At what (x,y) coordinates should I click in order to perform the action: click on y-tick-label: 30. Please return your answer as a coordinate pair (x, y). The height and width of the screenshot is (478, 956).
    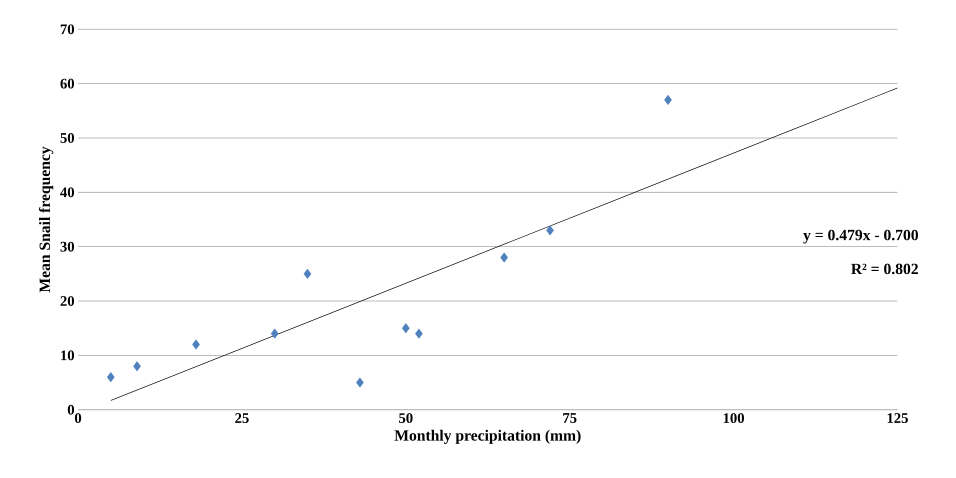
    Looking at the image, I should click on (67, 247).